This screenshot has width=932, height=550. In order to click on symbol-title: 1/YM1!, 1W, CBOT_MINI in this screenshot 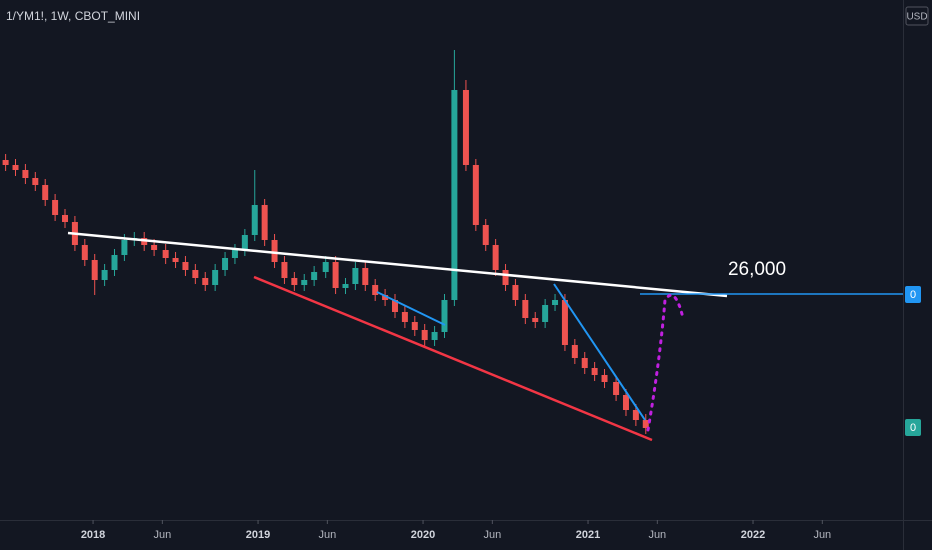, I will do `click(73, 16)`.